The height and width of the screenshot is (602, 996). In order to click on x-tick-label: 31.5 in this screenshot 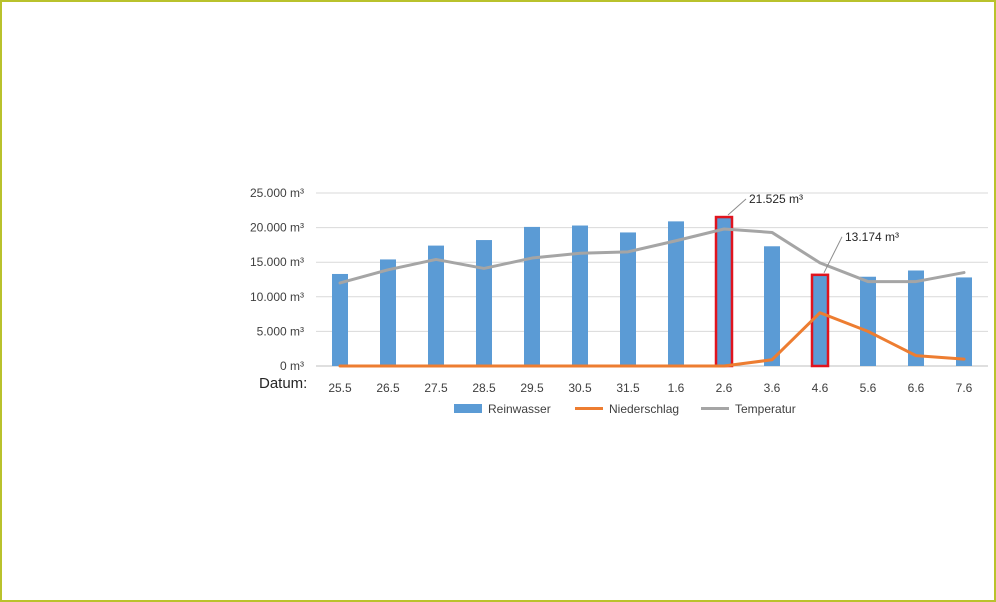, I will do `click(628, 388)`.